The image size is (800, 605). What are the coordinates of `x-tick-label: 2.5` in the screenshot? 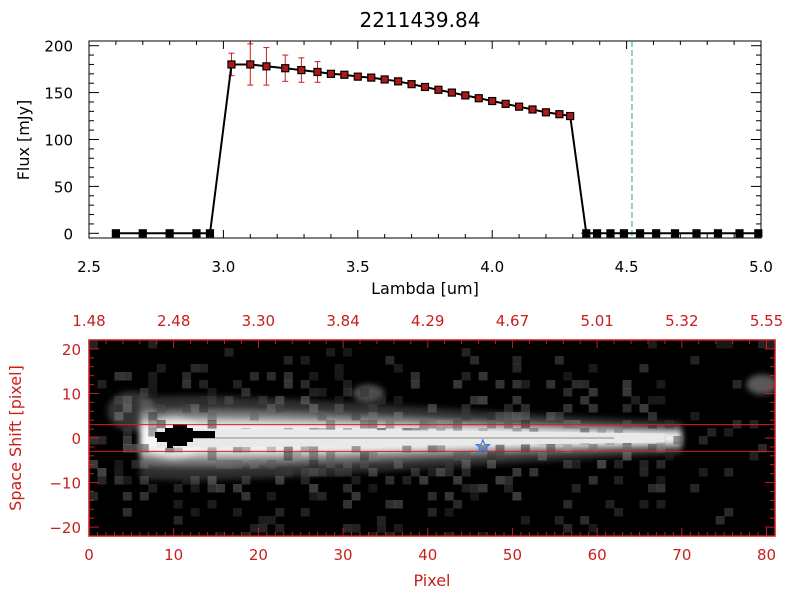 It's located at (89, 267).